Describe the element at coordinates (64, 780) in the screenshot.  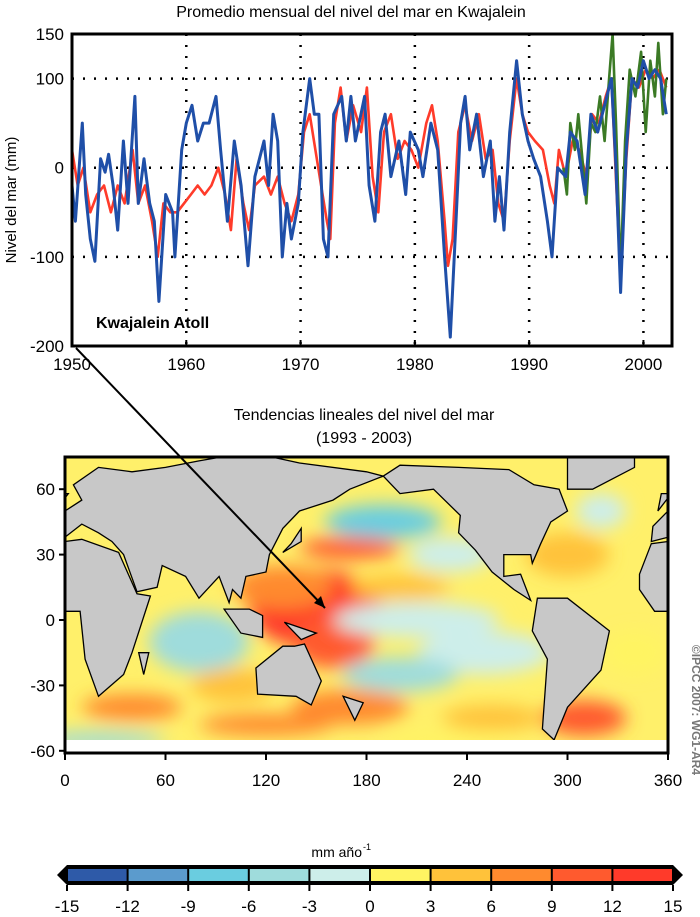
I see `lon-tick-label: 0` at that location.